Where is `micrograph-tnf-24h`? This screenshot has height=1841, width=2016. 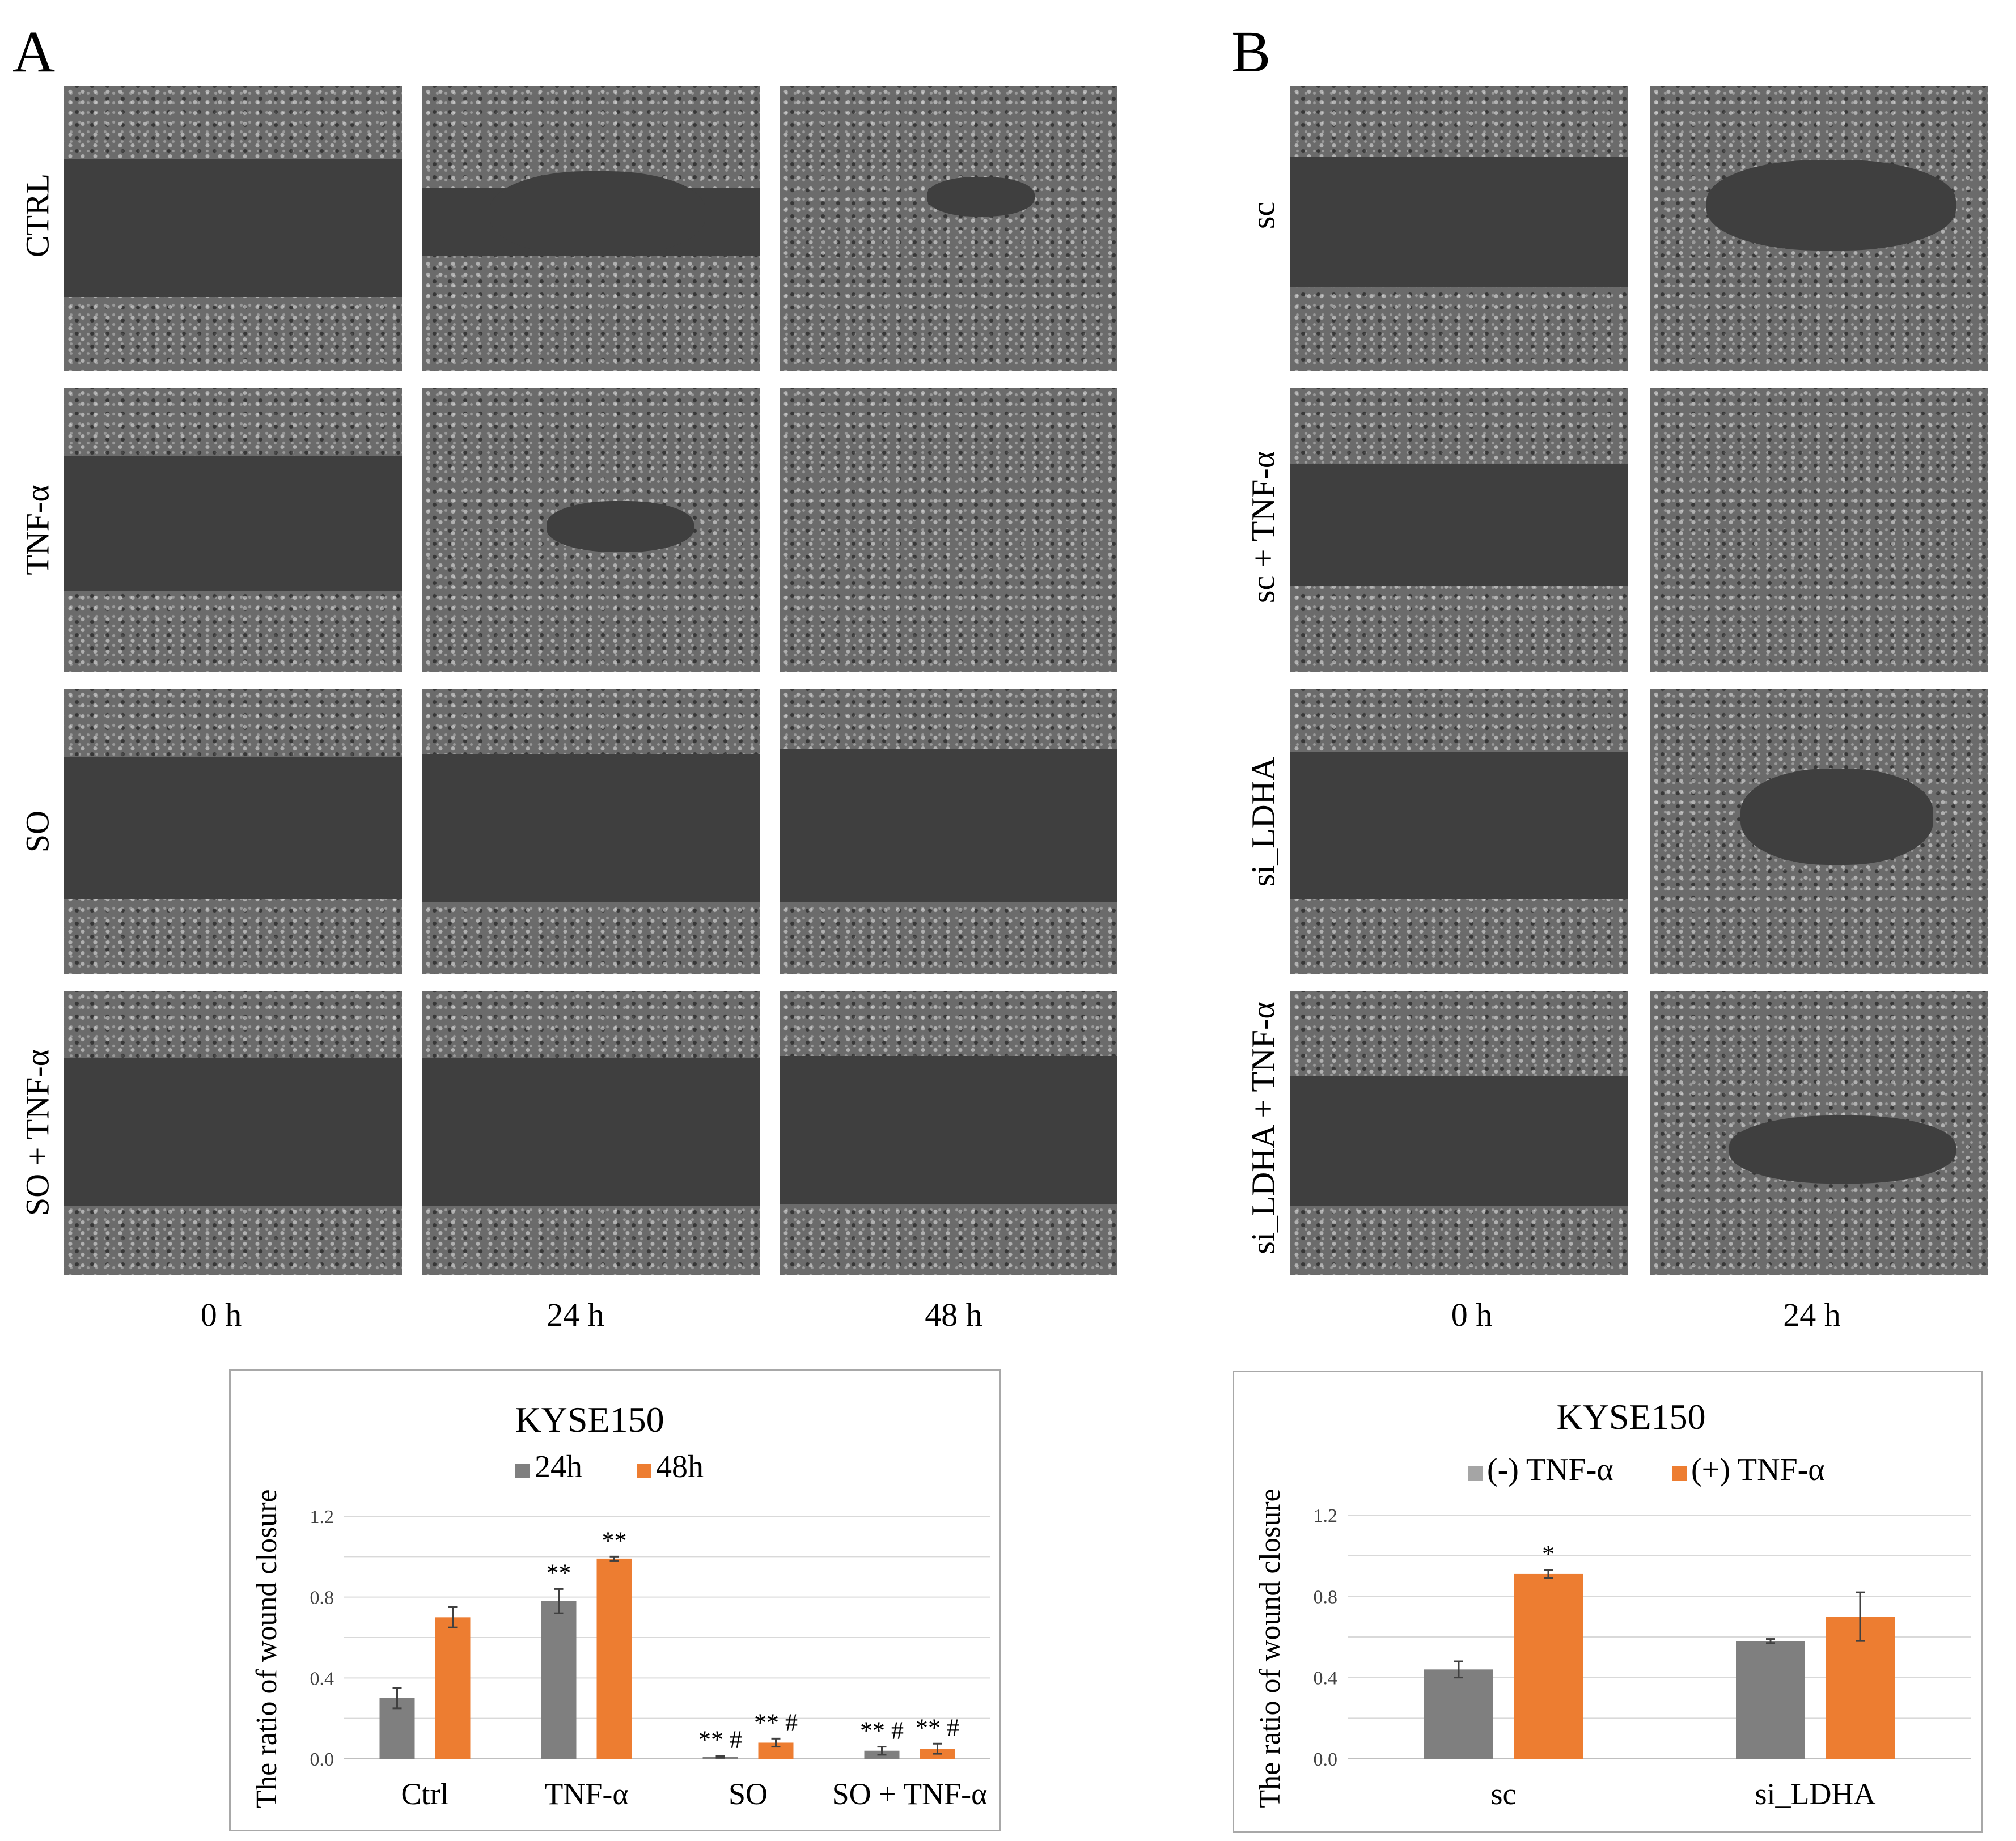 micrograph-tnf-24h is located at coordinates (591, 530).